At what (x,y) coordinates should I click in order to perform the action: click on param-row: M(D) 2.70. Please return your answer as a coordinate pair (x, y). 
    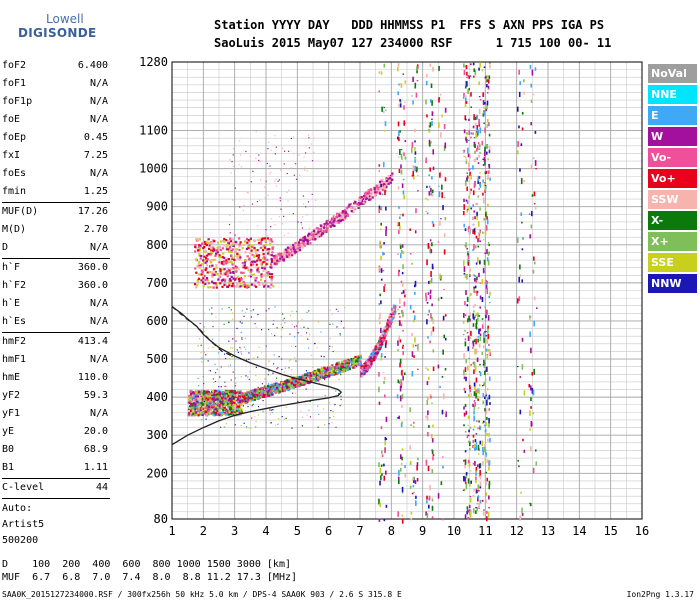
    Looking at the image, I should click on (56, 230).